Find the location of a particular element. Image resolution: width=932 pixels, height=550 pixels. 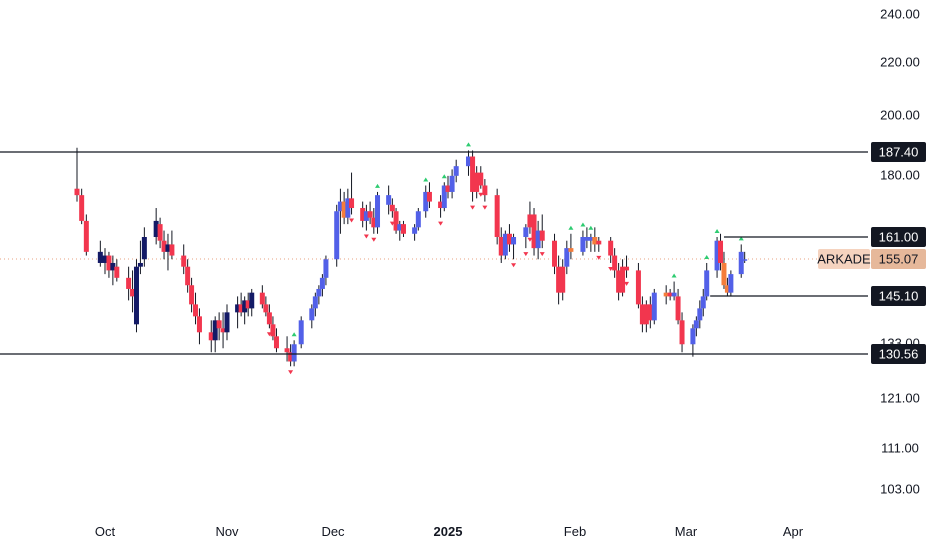

x-tick-label: Nov is located at coordinates (227, 531).